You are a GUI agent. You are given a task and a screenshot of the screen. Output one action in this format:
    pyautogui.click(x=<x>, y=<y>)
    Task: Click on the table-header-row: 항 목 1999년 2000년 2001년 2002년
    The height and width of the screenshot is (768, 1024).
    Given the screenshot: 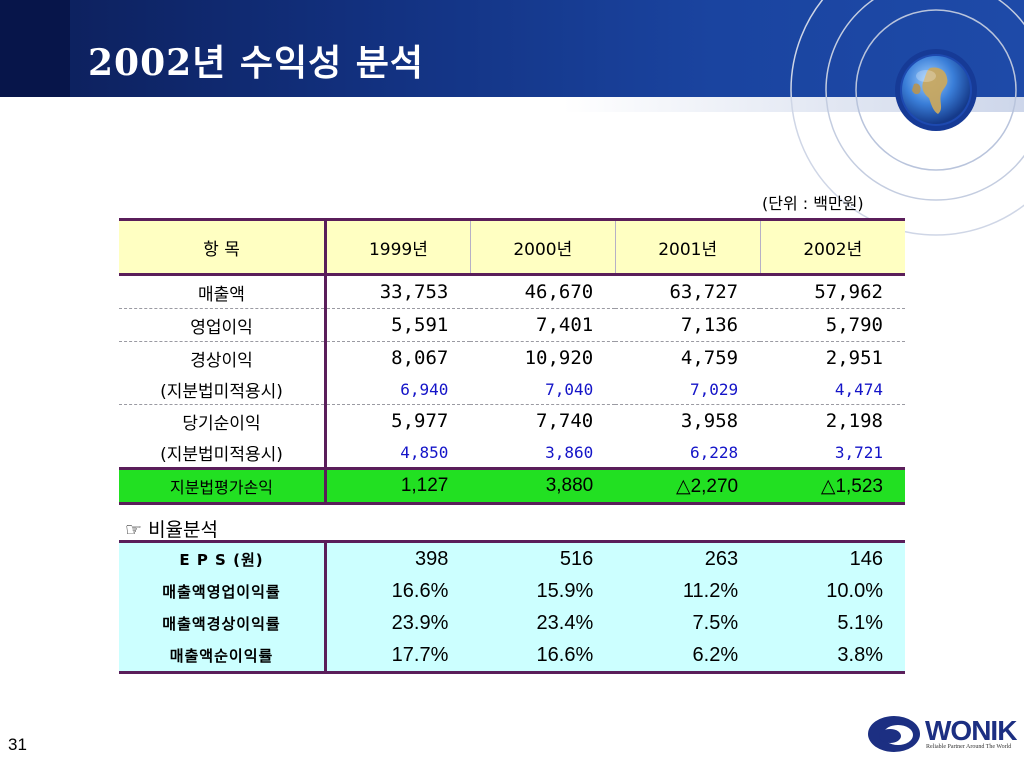 What is the action you would take?
    pyautogui.click(x=512, y=247)
    